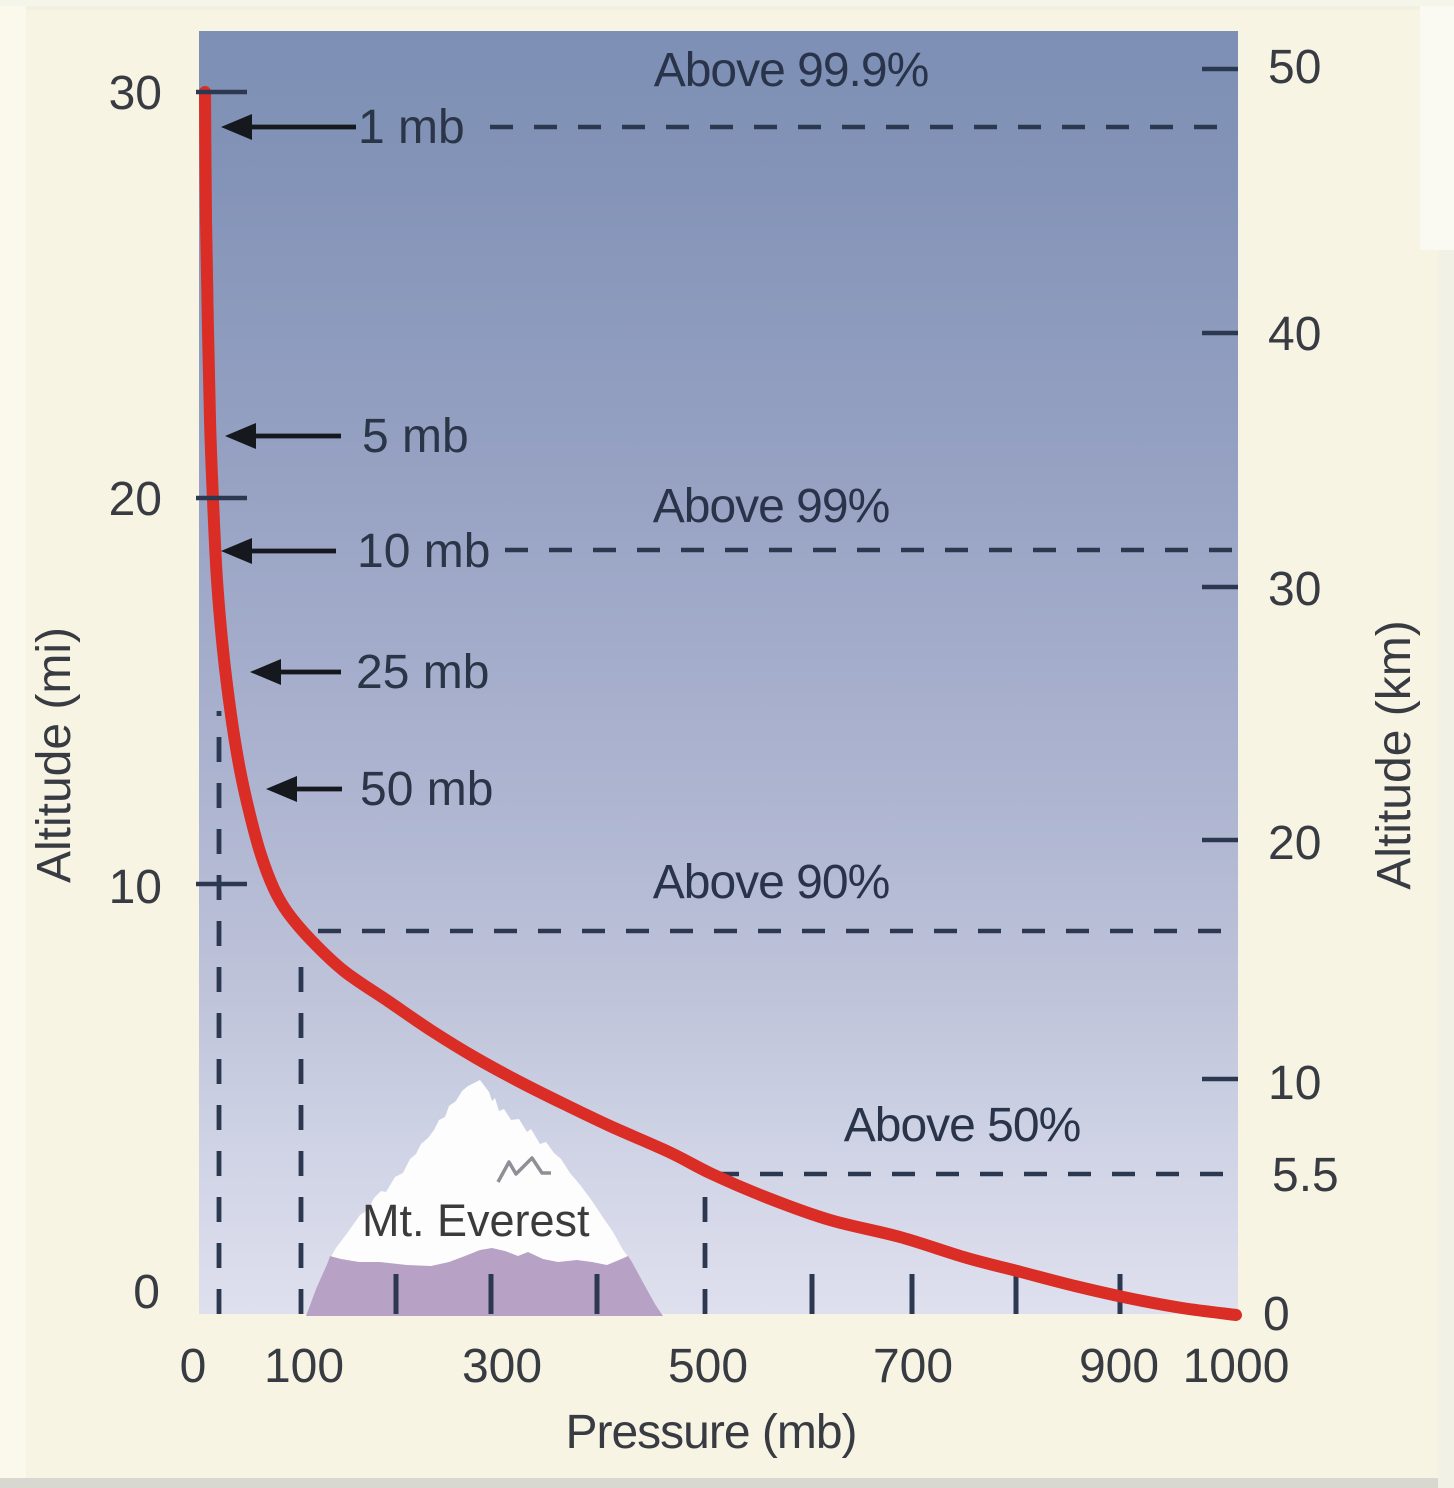  What do you see at coordinates (502, 1366) in the screenshot?
I see `svg-text: 300` at bounding box center [502, 1366].